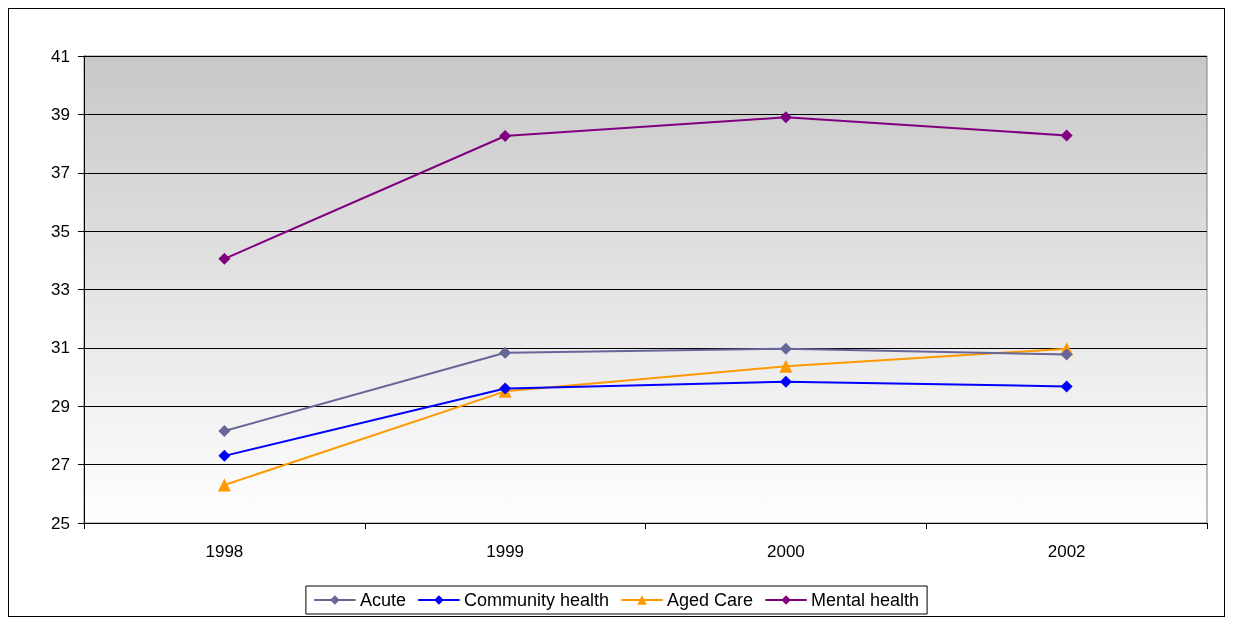 This screenshot has height=625, width=1233. Describe the element at coordinates (60, 114) in the screenshot. I see `y-tick-label: 39` at that location.